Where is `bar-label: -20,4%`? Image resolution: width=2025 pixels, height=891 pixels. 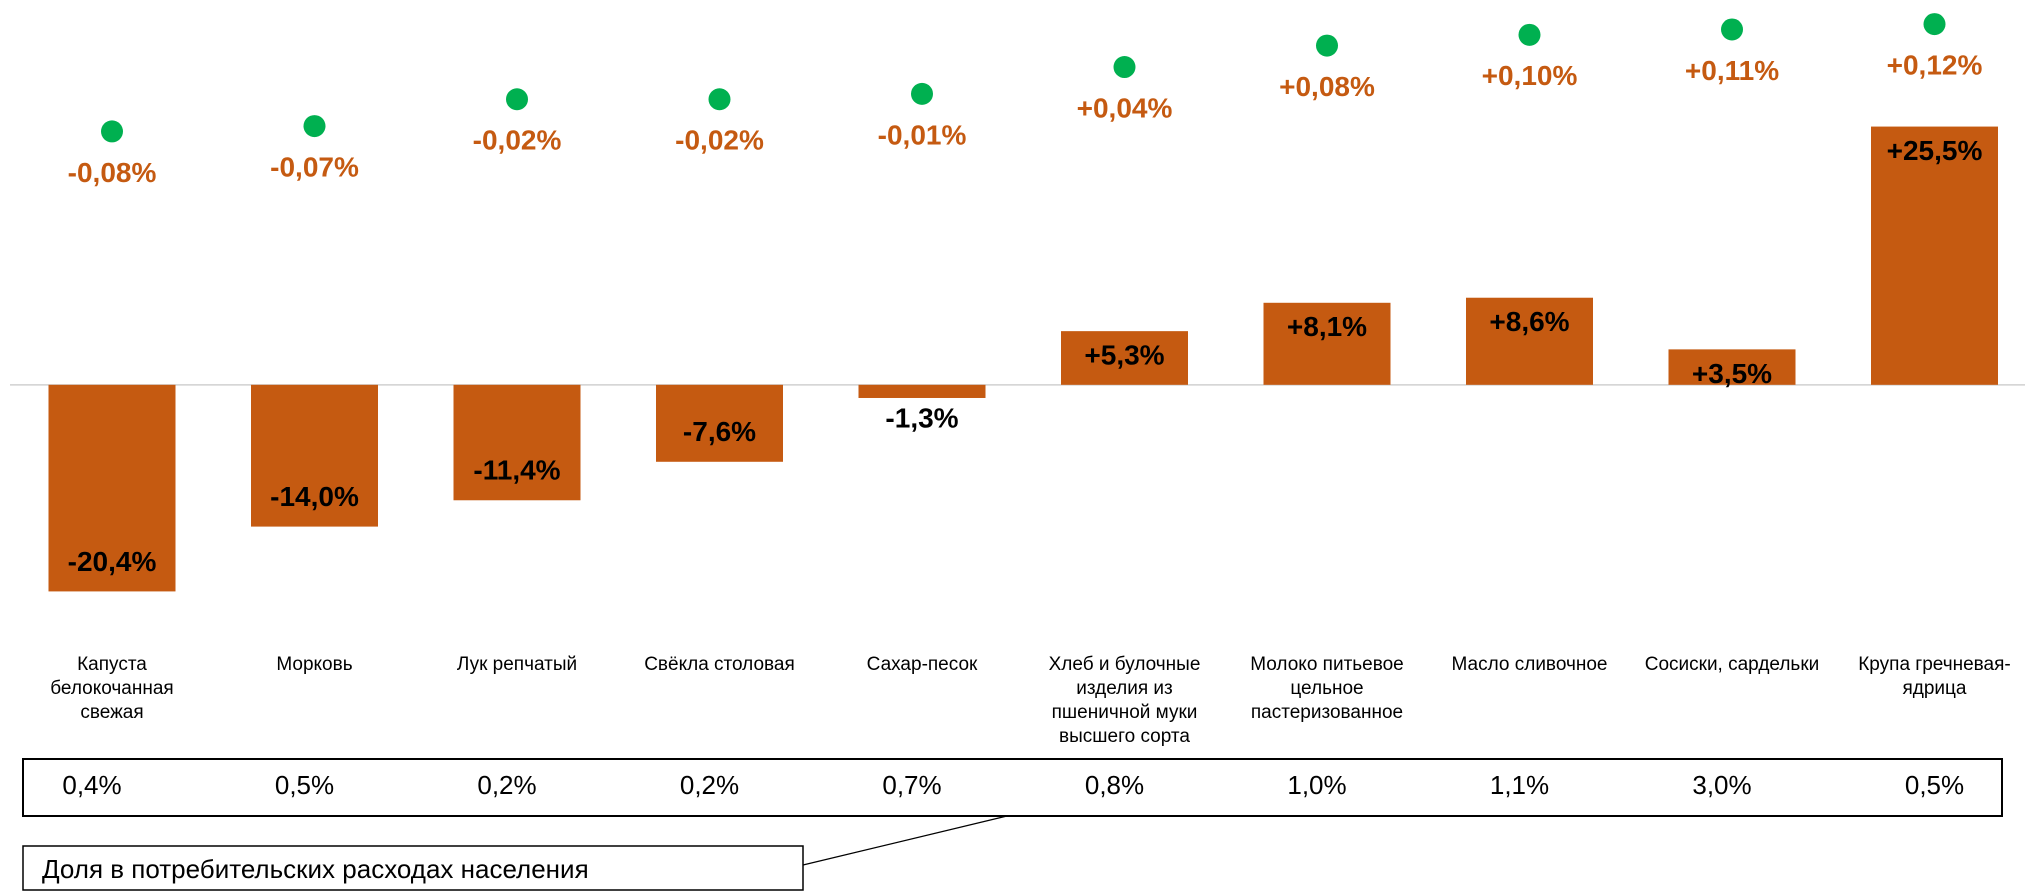
bar-label: -20,4% is located at coordinates (112, 561).